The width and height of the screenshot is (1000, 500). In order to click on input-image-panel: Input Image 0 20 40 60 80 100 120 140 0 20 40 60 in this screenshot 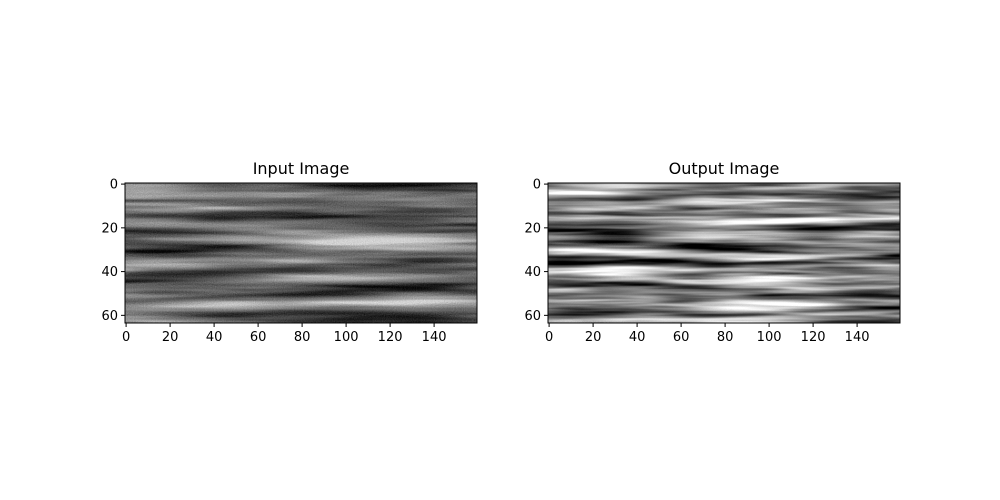, I will do `click(289, 252)`.